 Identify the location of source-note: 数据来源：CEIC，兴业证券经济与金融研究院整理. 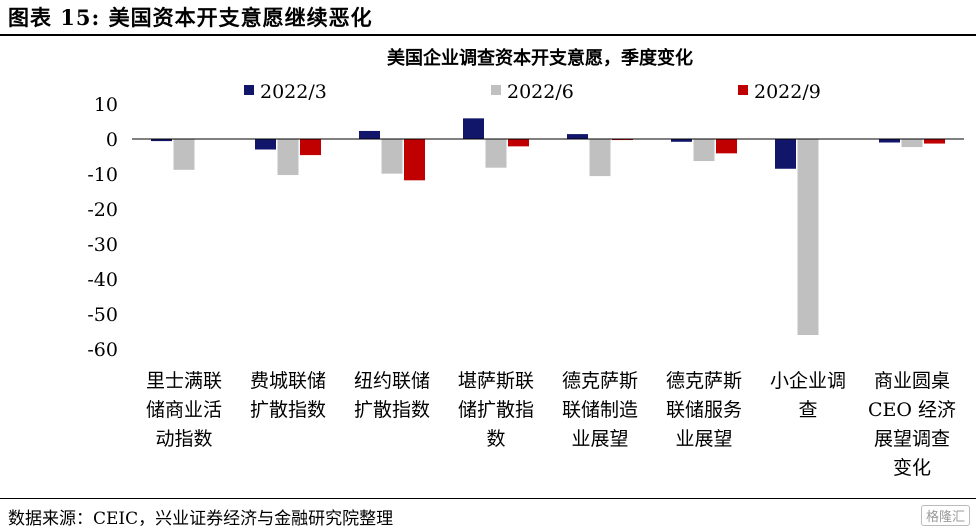
(201, 519).